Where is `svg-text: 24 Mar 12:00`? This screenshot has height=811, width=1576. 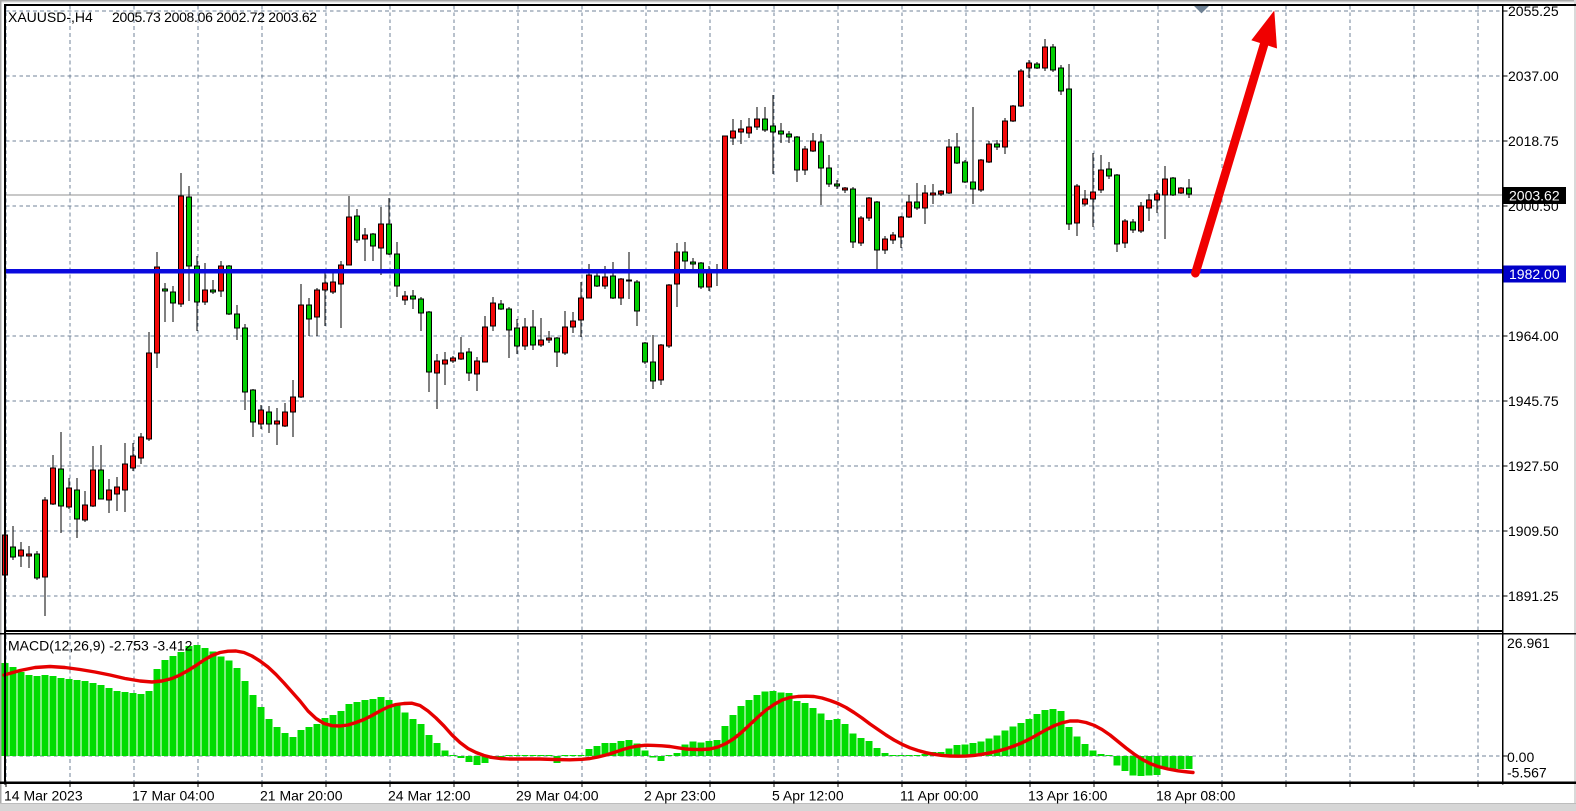
svg-text: 24 Mar 12:00 is located at coordinates (429, 796).